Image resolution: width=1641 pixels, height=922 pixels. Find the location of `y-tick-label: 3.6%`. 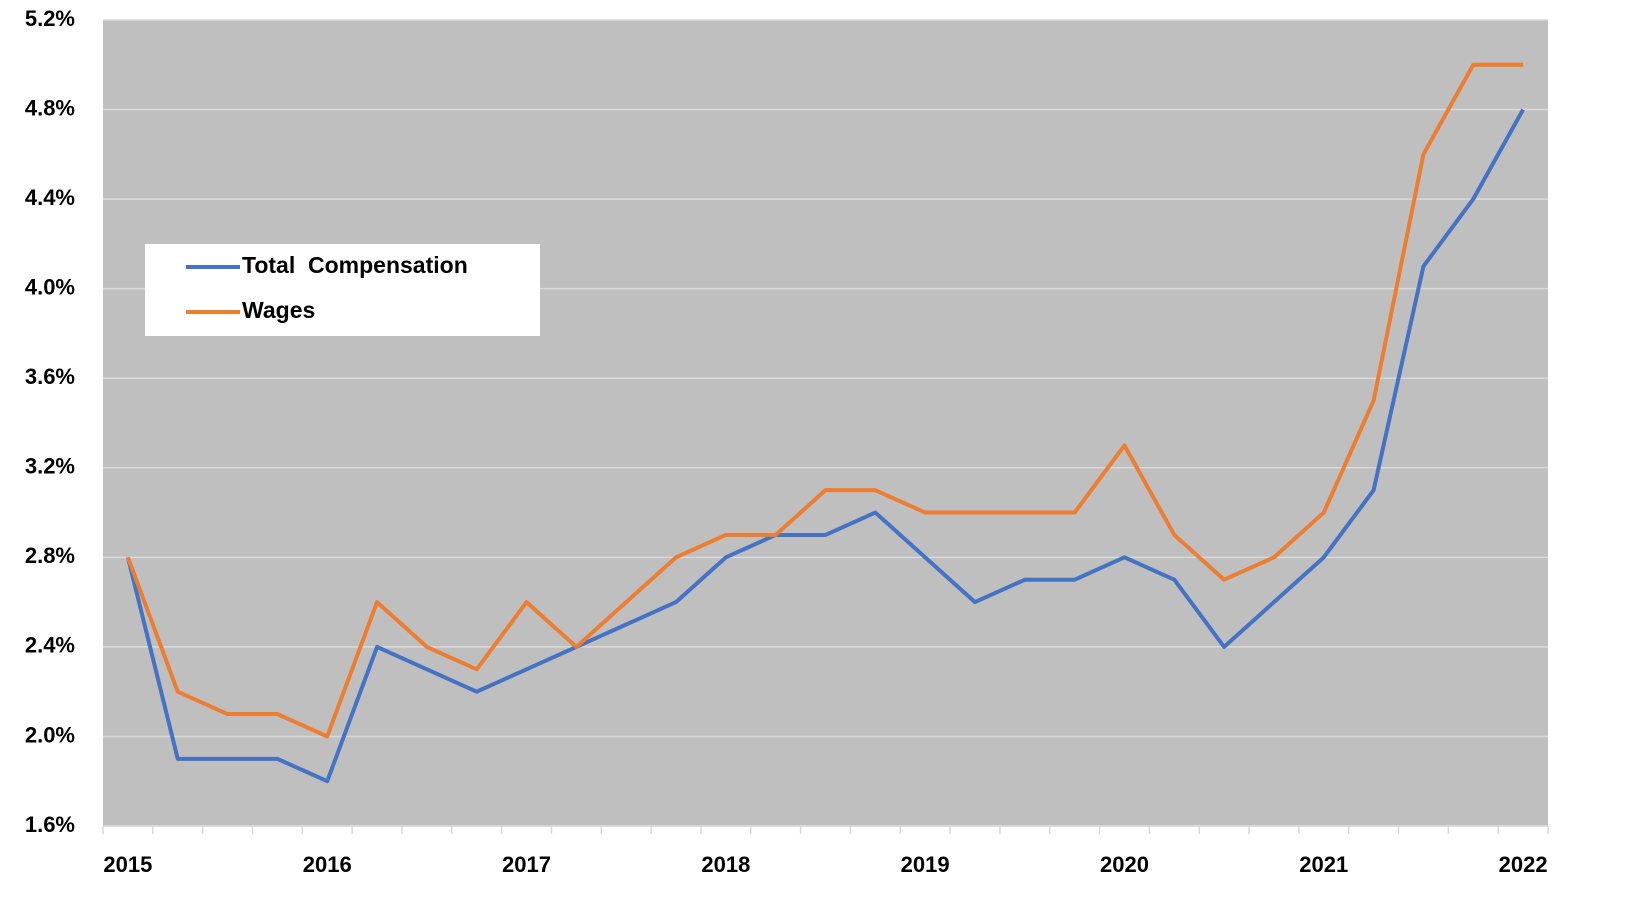

y-tick-label: 3.6% is located at coordinates (50, 376).